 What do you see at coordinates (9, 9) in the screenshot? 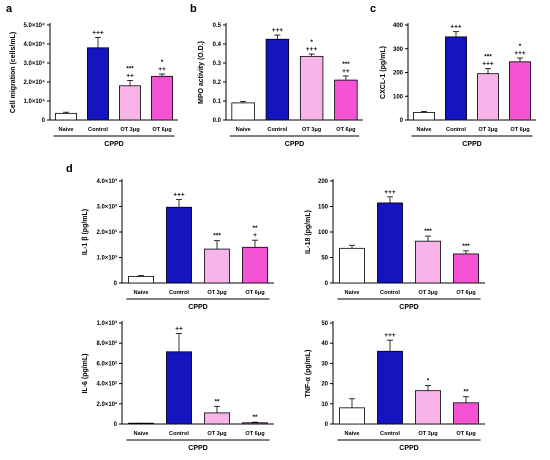
I see `panel-label-a: a` at bounding box center [9, 9].